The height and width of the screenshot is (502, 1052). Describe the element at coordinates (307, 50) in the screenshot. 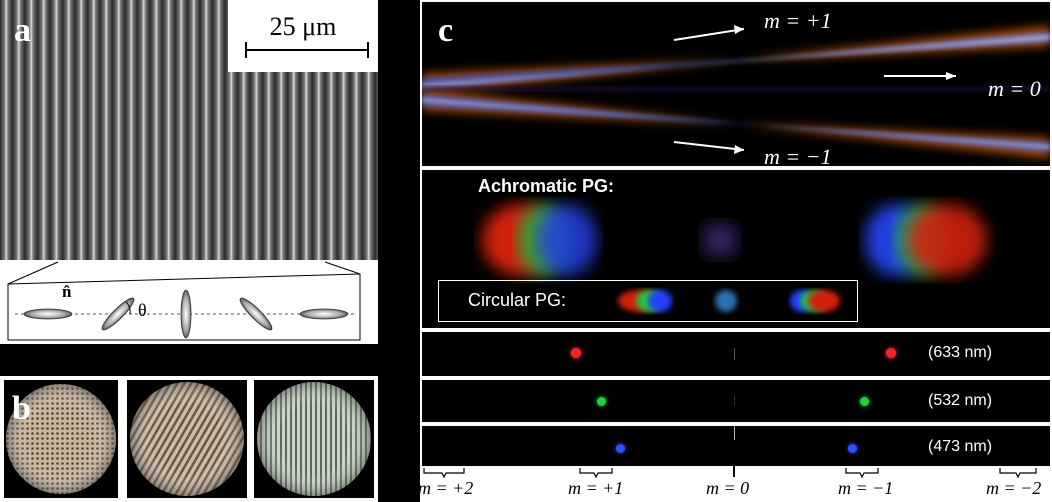

I see `scalebar-line` at that location.